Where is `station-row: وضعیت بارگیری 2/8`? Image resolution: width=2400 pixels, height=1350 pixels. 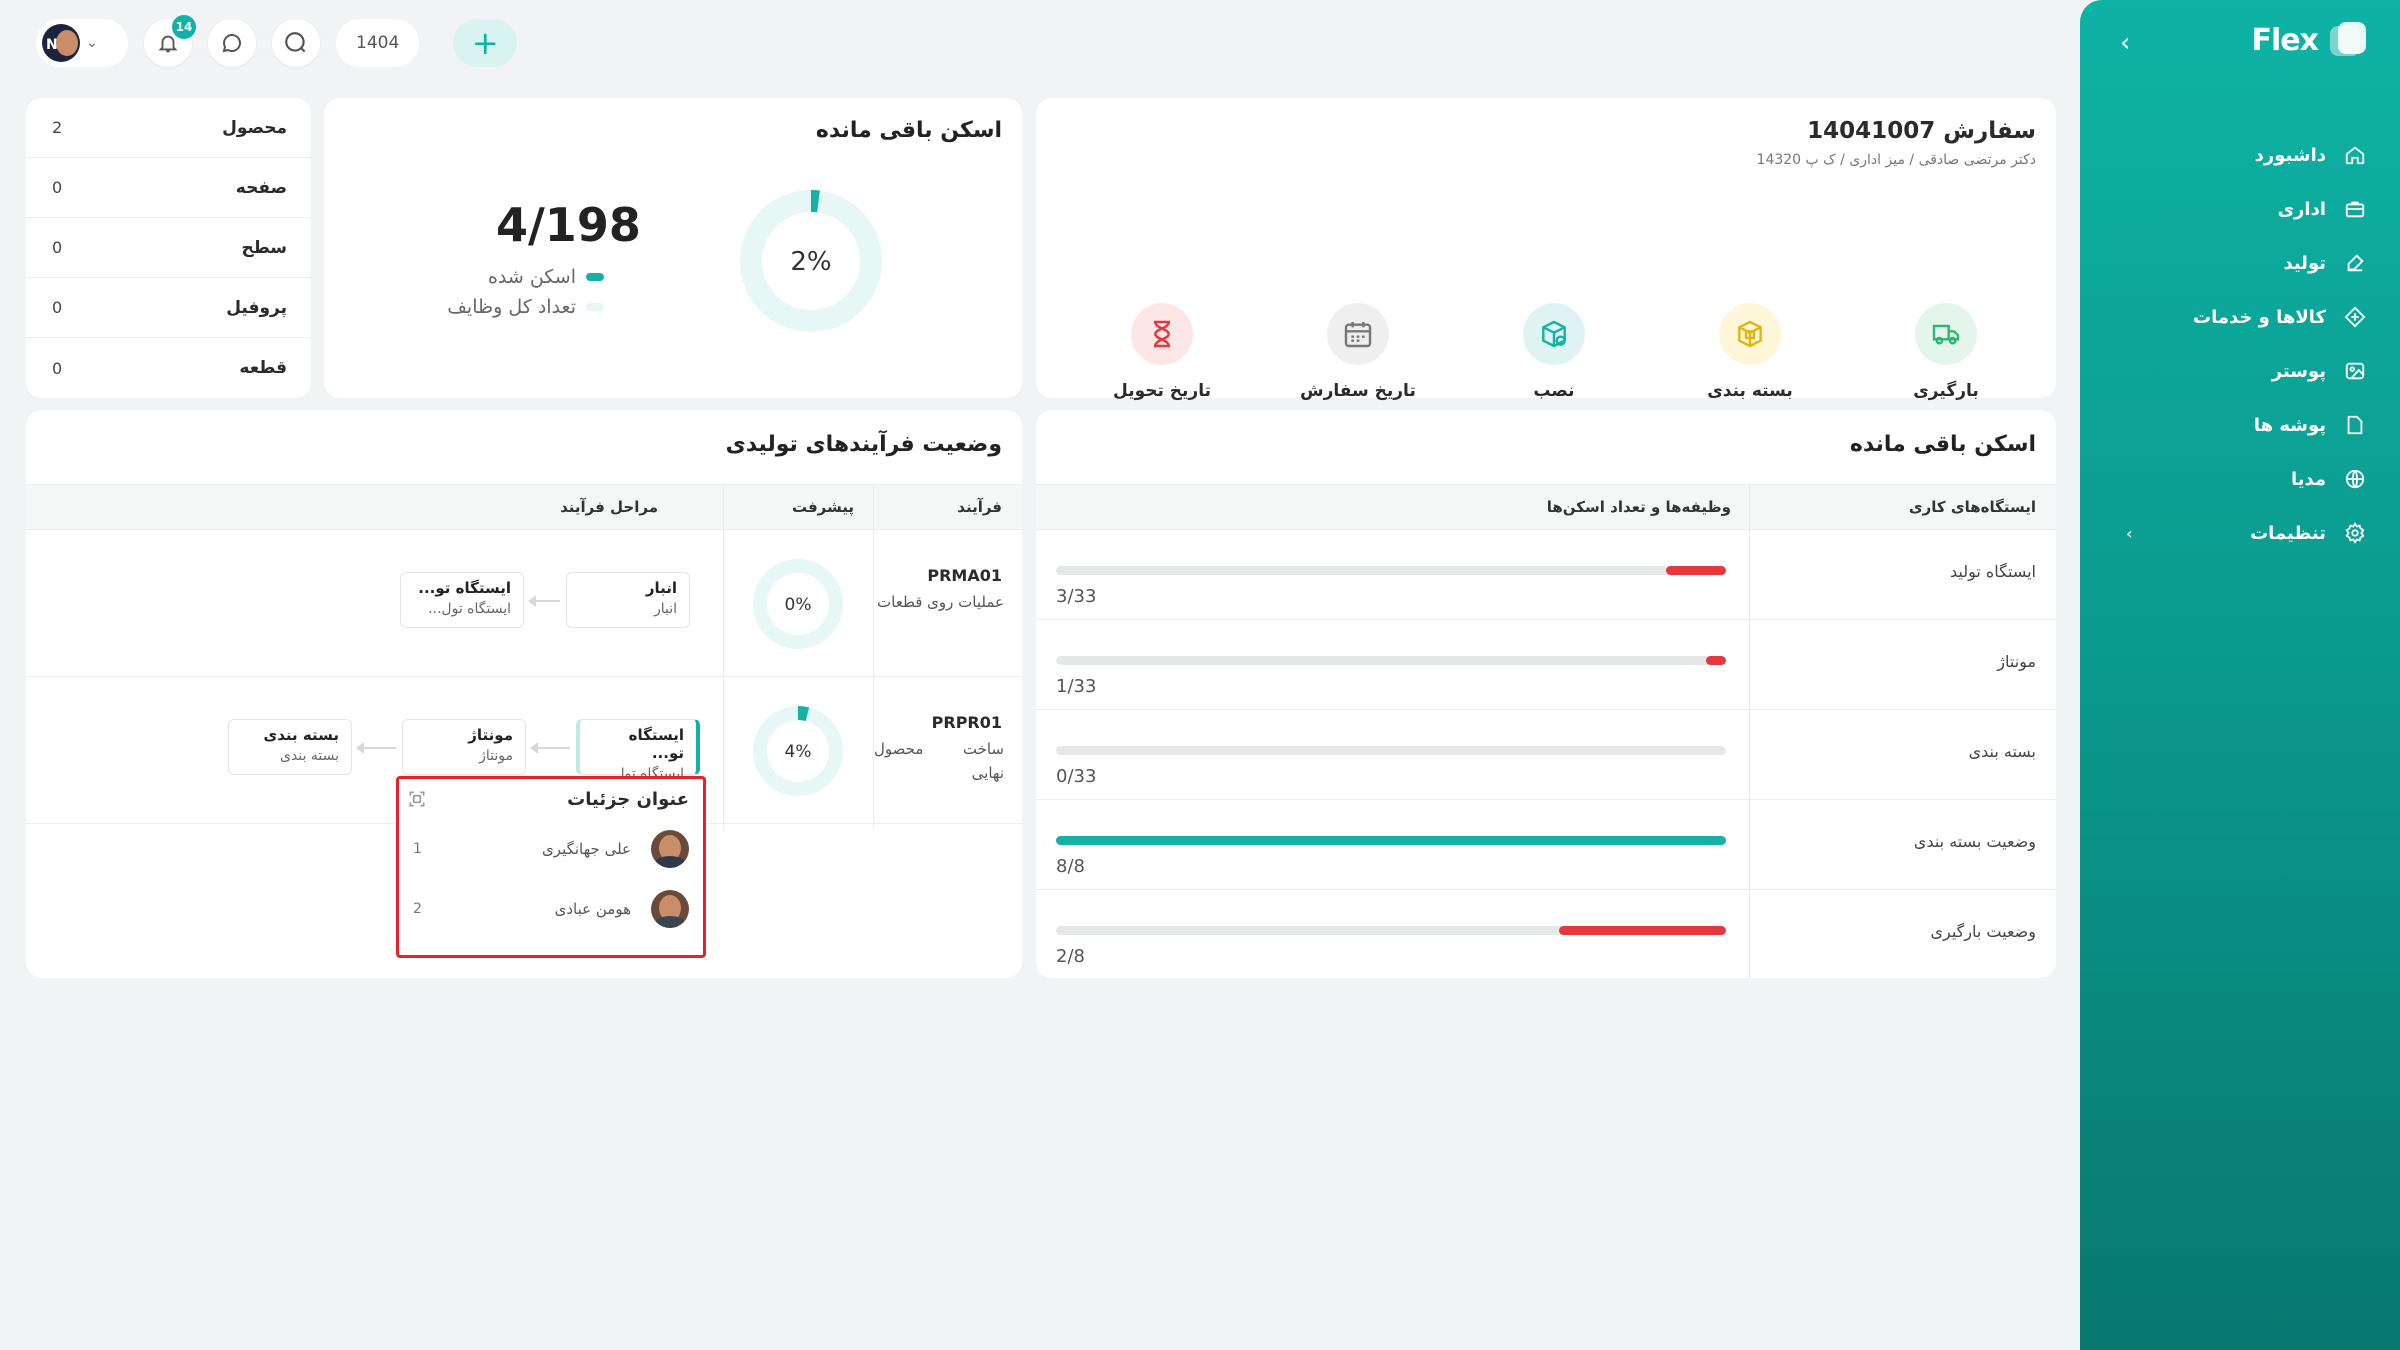
station-row: وضعیت بارگیری 2/8 is located at coordinates (1546, 934).